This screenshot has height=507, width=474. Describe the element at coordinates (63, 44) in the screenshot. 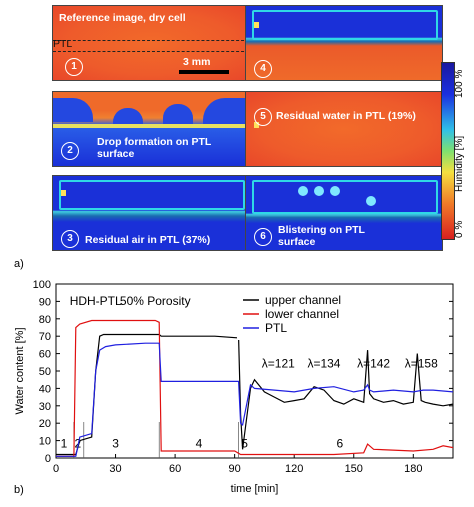

I see `ptl-label: PTL` at that location.